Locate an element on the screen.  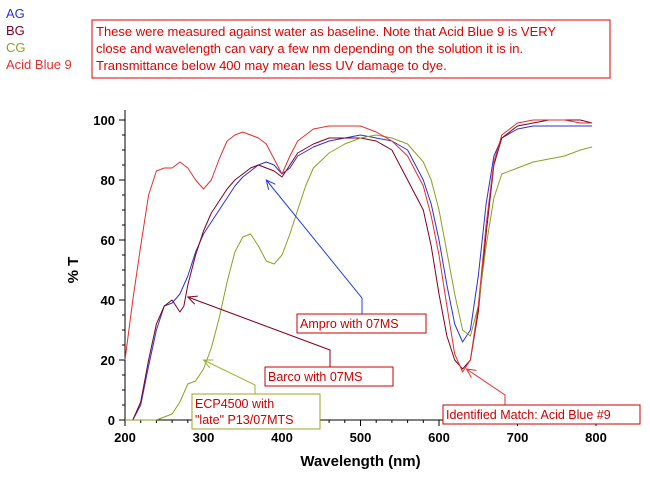
legend-entry-2: CG is located at coordinates (16, 47).